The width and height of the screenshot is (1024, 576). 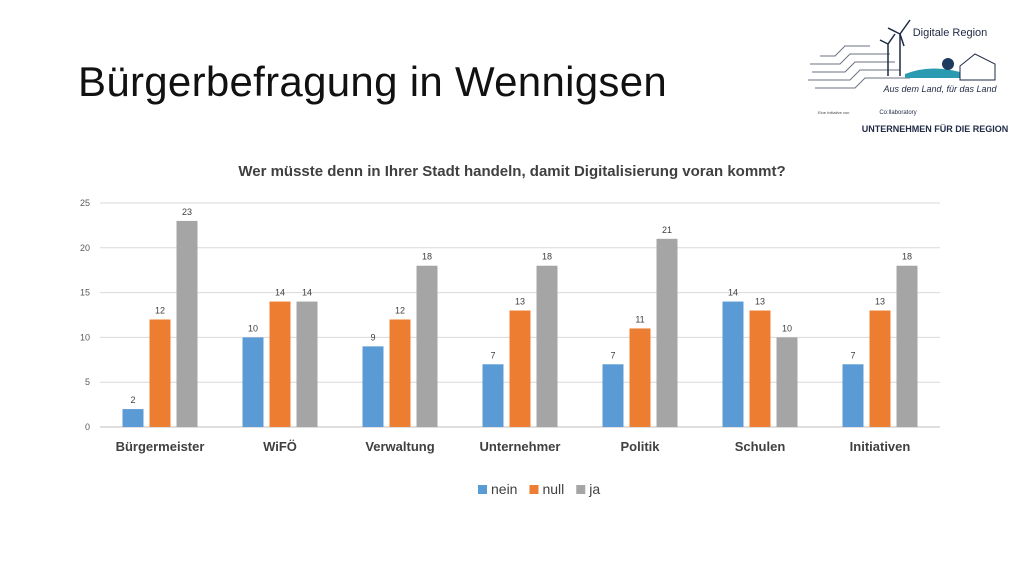 What do you see at coordinates (504, 489) in the screenshot?
I see `legend-label-nein: nein` at bounding box center [504, 489].